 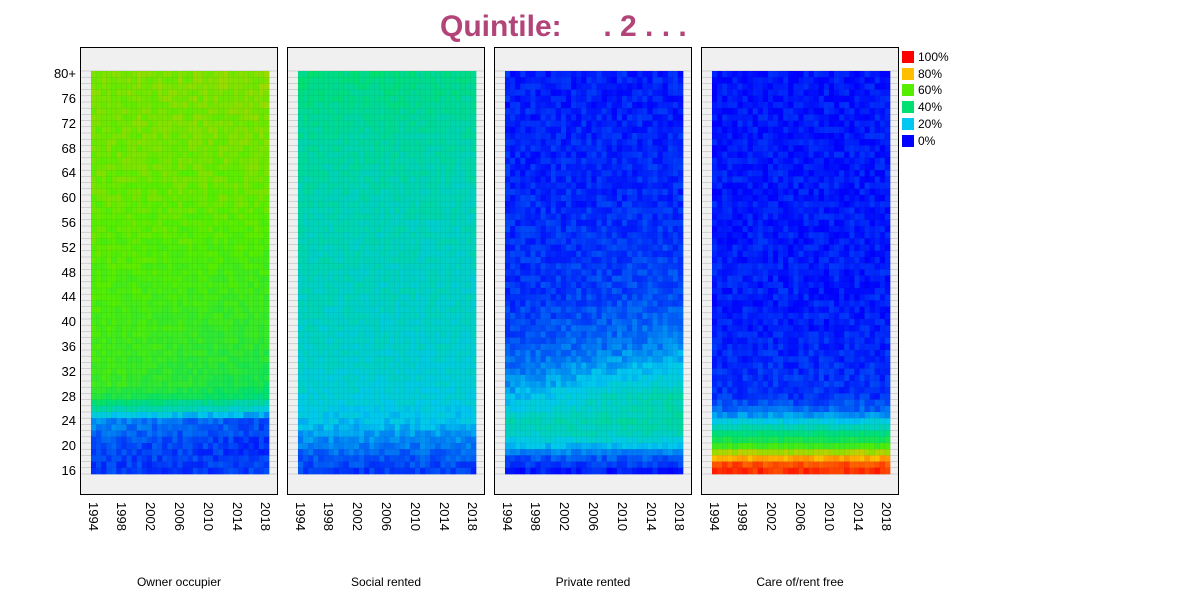 I want to click on y-tick-label: 80+, so click(x=64, y=74).